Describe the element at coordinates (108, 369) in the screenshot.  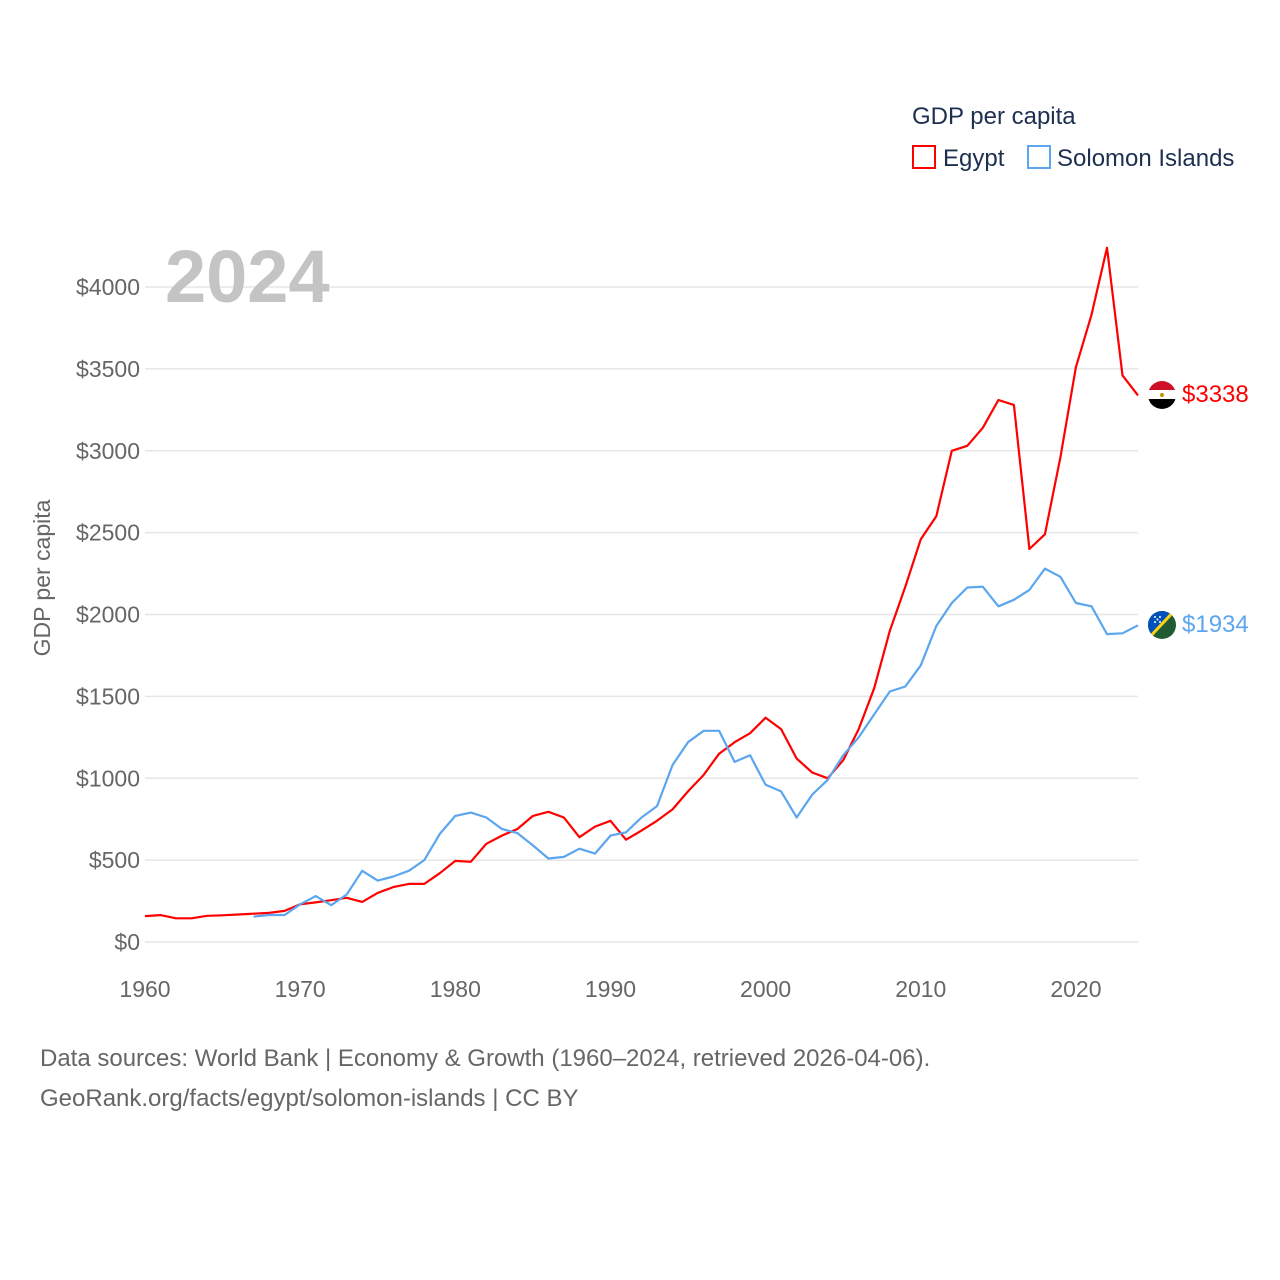
I see `y-tick-label: $3500` at that location.